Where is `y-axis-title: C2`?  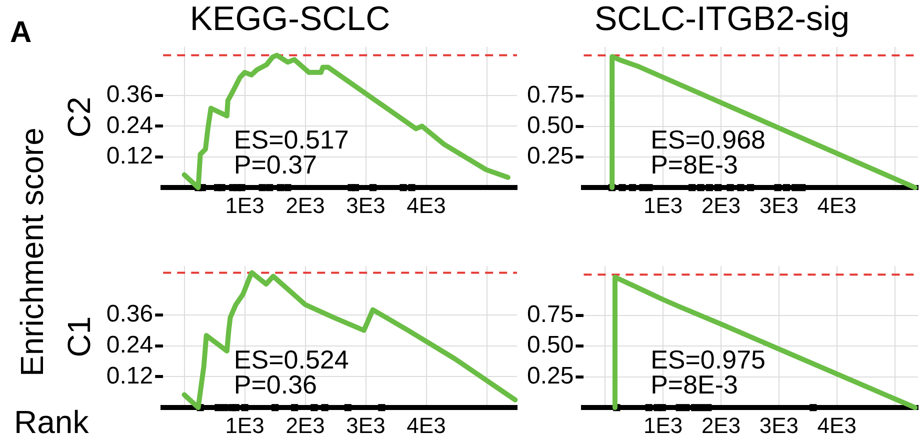
y-axis-title: C2 is located at coordinates (79, 117).